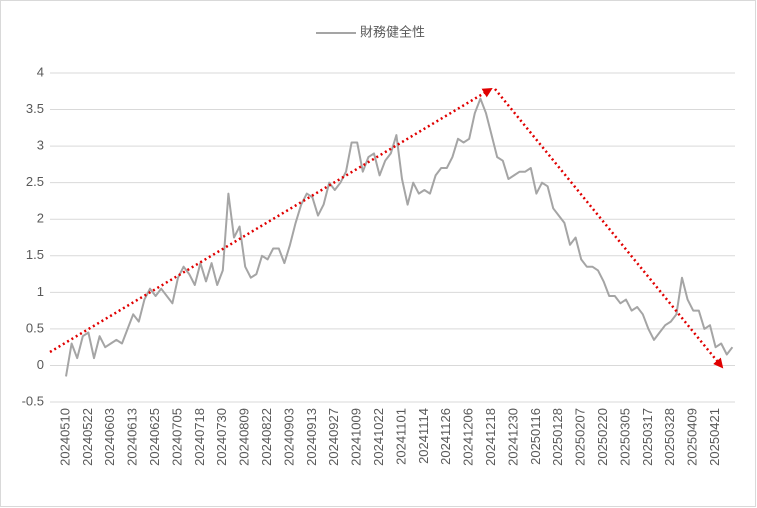  What do you see at coordinates (445, 436) in the screenshot?
I see `x-tick-label: 20241126` at bounding box center [445, 436].